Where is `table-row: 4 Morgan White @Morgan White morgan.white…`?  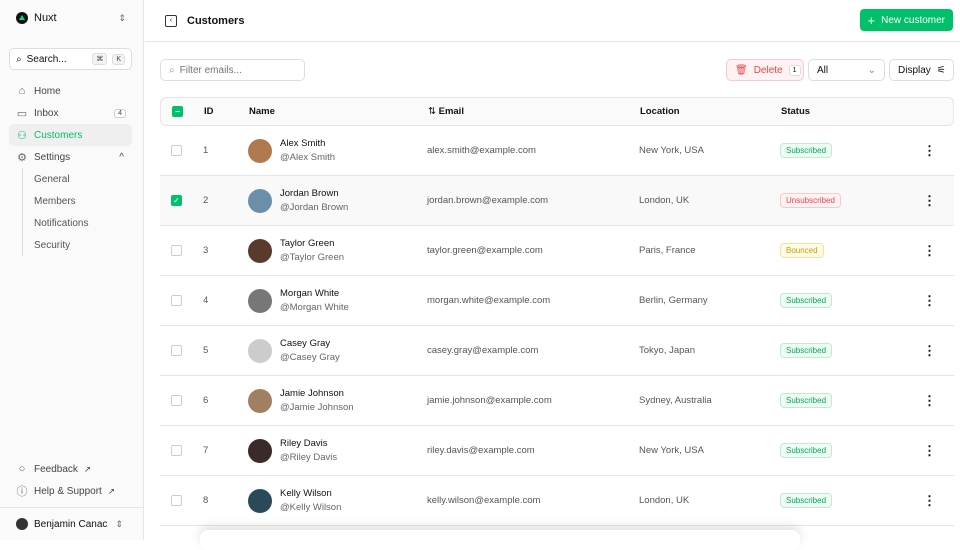
table-row: 4 Morgan White @Morgan White morgan.white… is located at coordinates (557, 301).